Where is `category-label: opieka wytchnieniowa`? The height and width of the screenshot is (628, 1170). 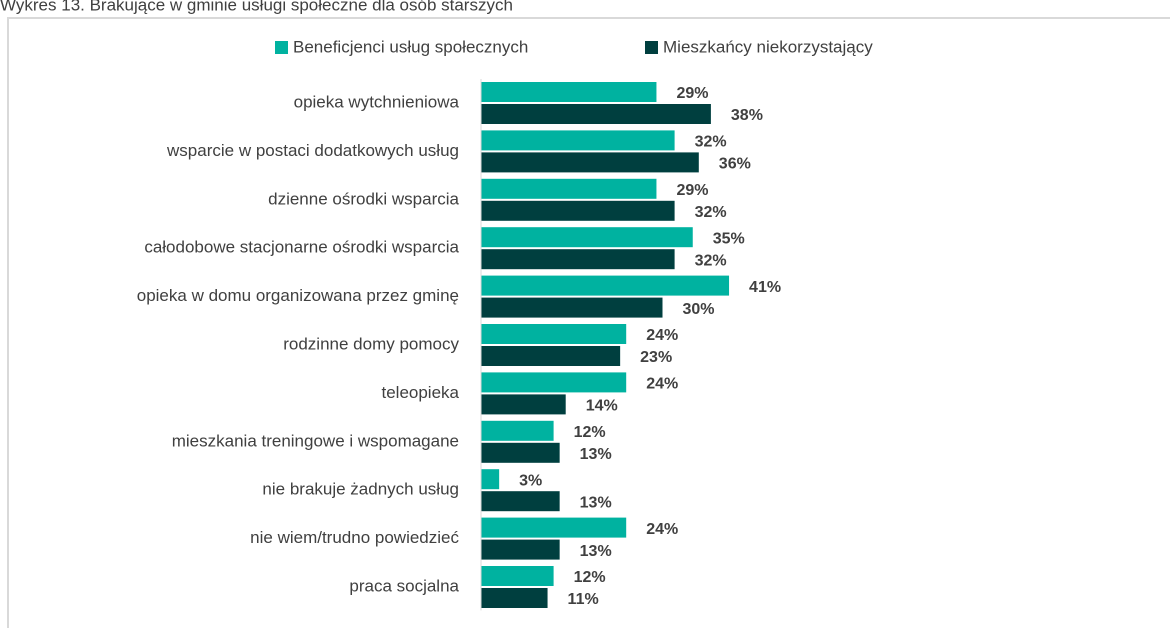
category-label: opieka wytchnieniowa is located at coordinates (377, 101).